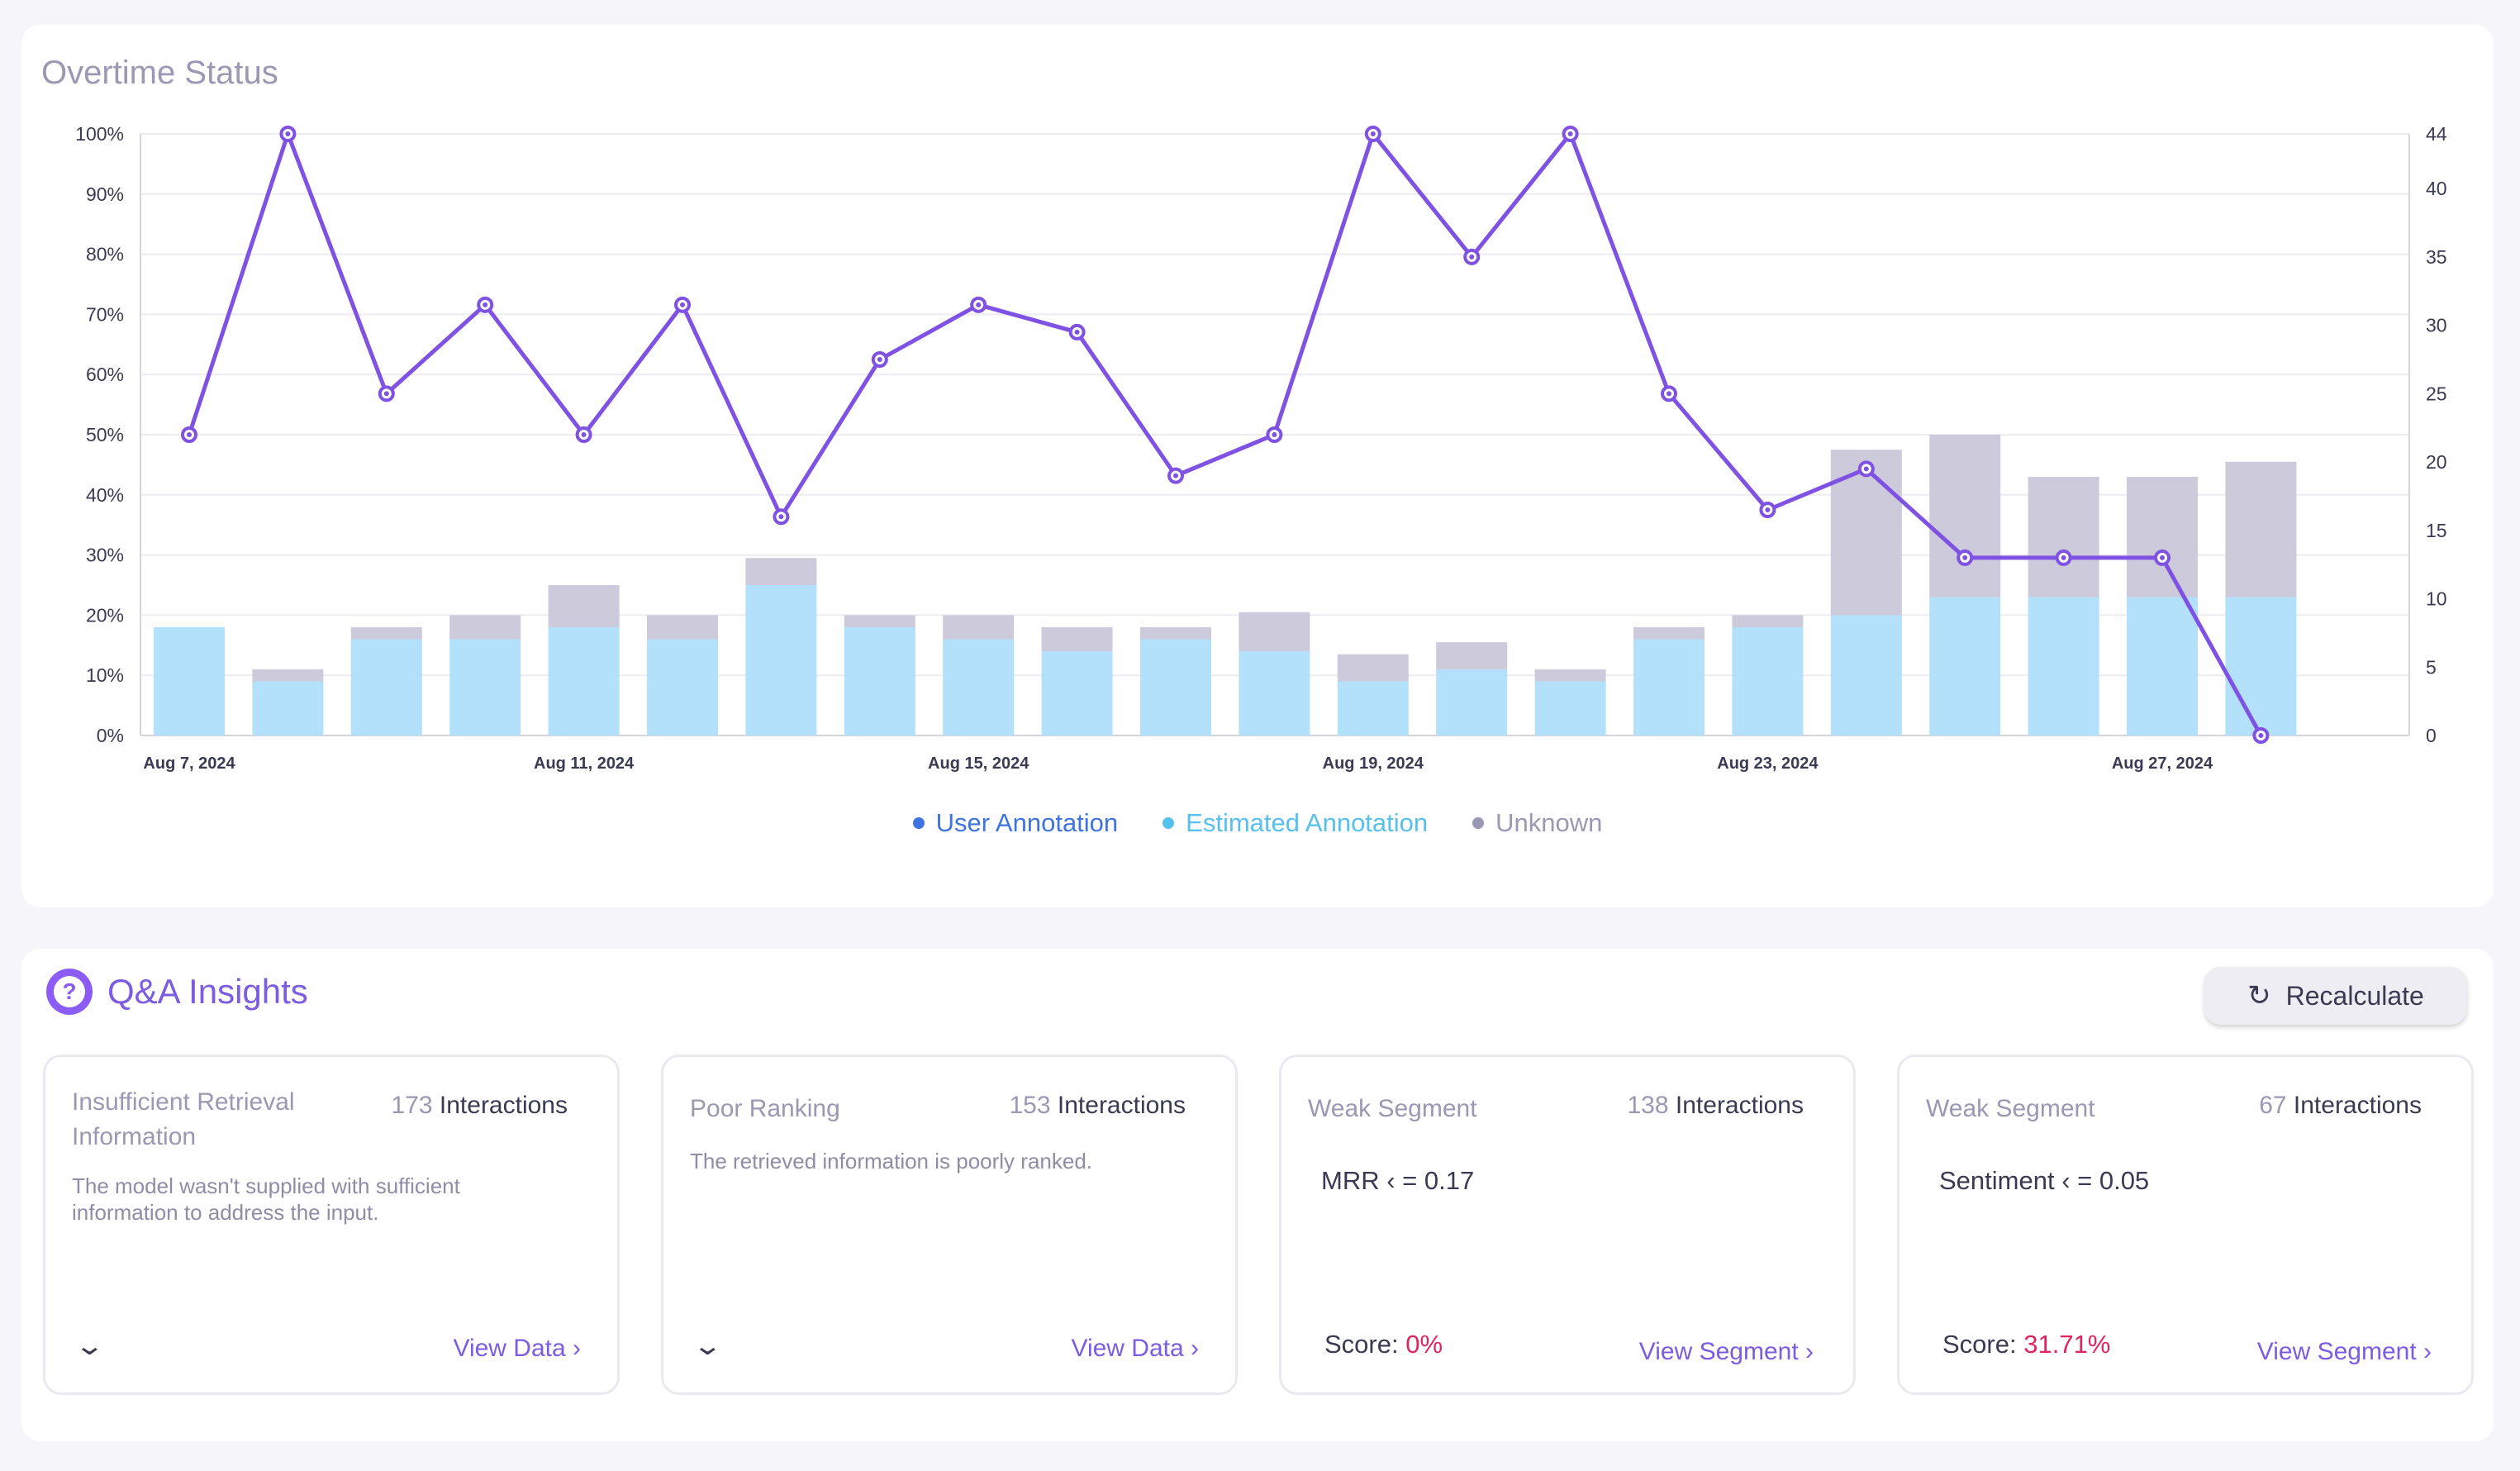  What do you see at coordinates (105, 254) in the screenshot?
I see `y-left-tick-label: 80%` at bounding box center [105, 254].